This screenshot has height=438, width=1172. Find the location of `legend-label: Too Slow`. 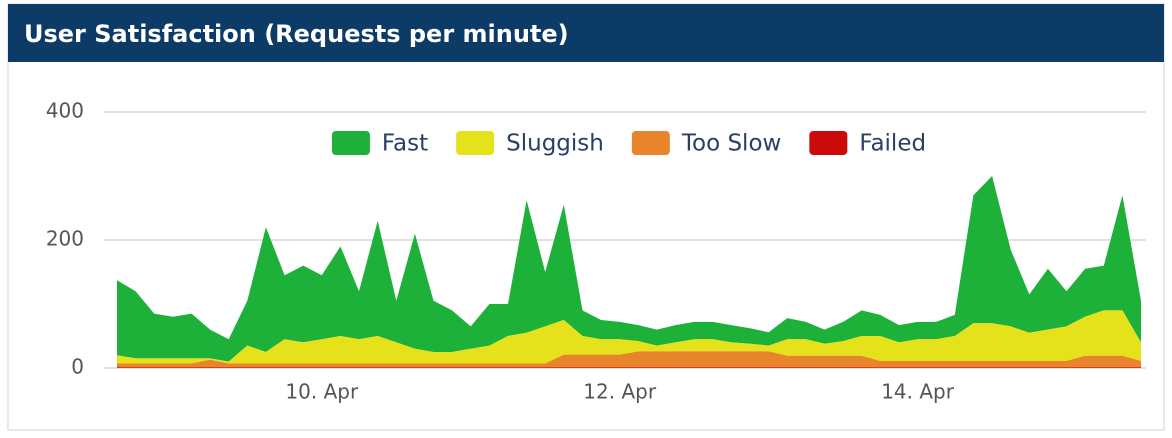

legend-label: Too Slow is located at coordinates (731, 144).